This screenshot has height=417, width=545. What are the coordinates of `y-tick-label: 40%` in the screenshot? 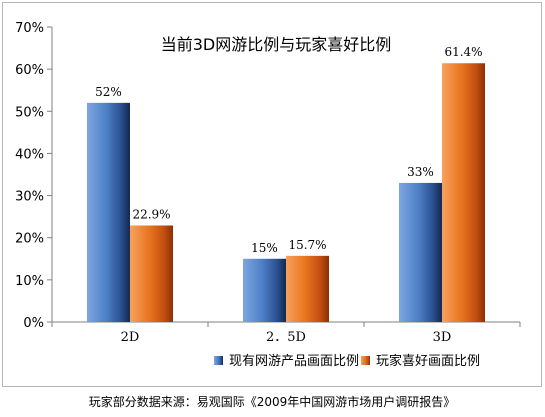 It's located at (29, 154).